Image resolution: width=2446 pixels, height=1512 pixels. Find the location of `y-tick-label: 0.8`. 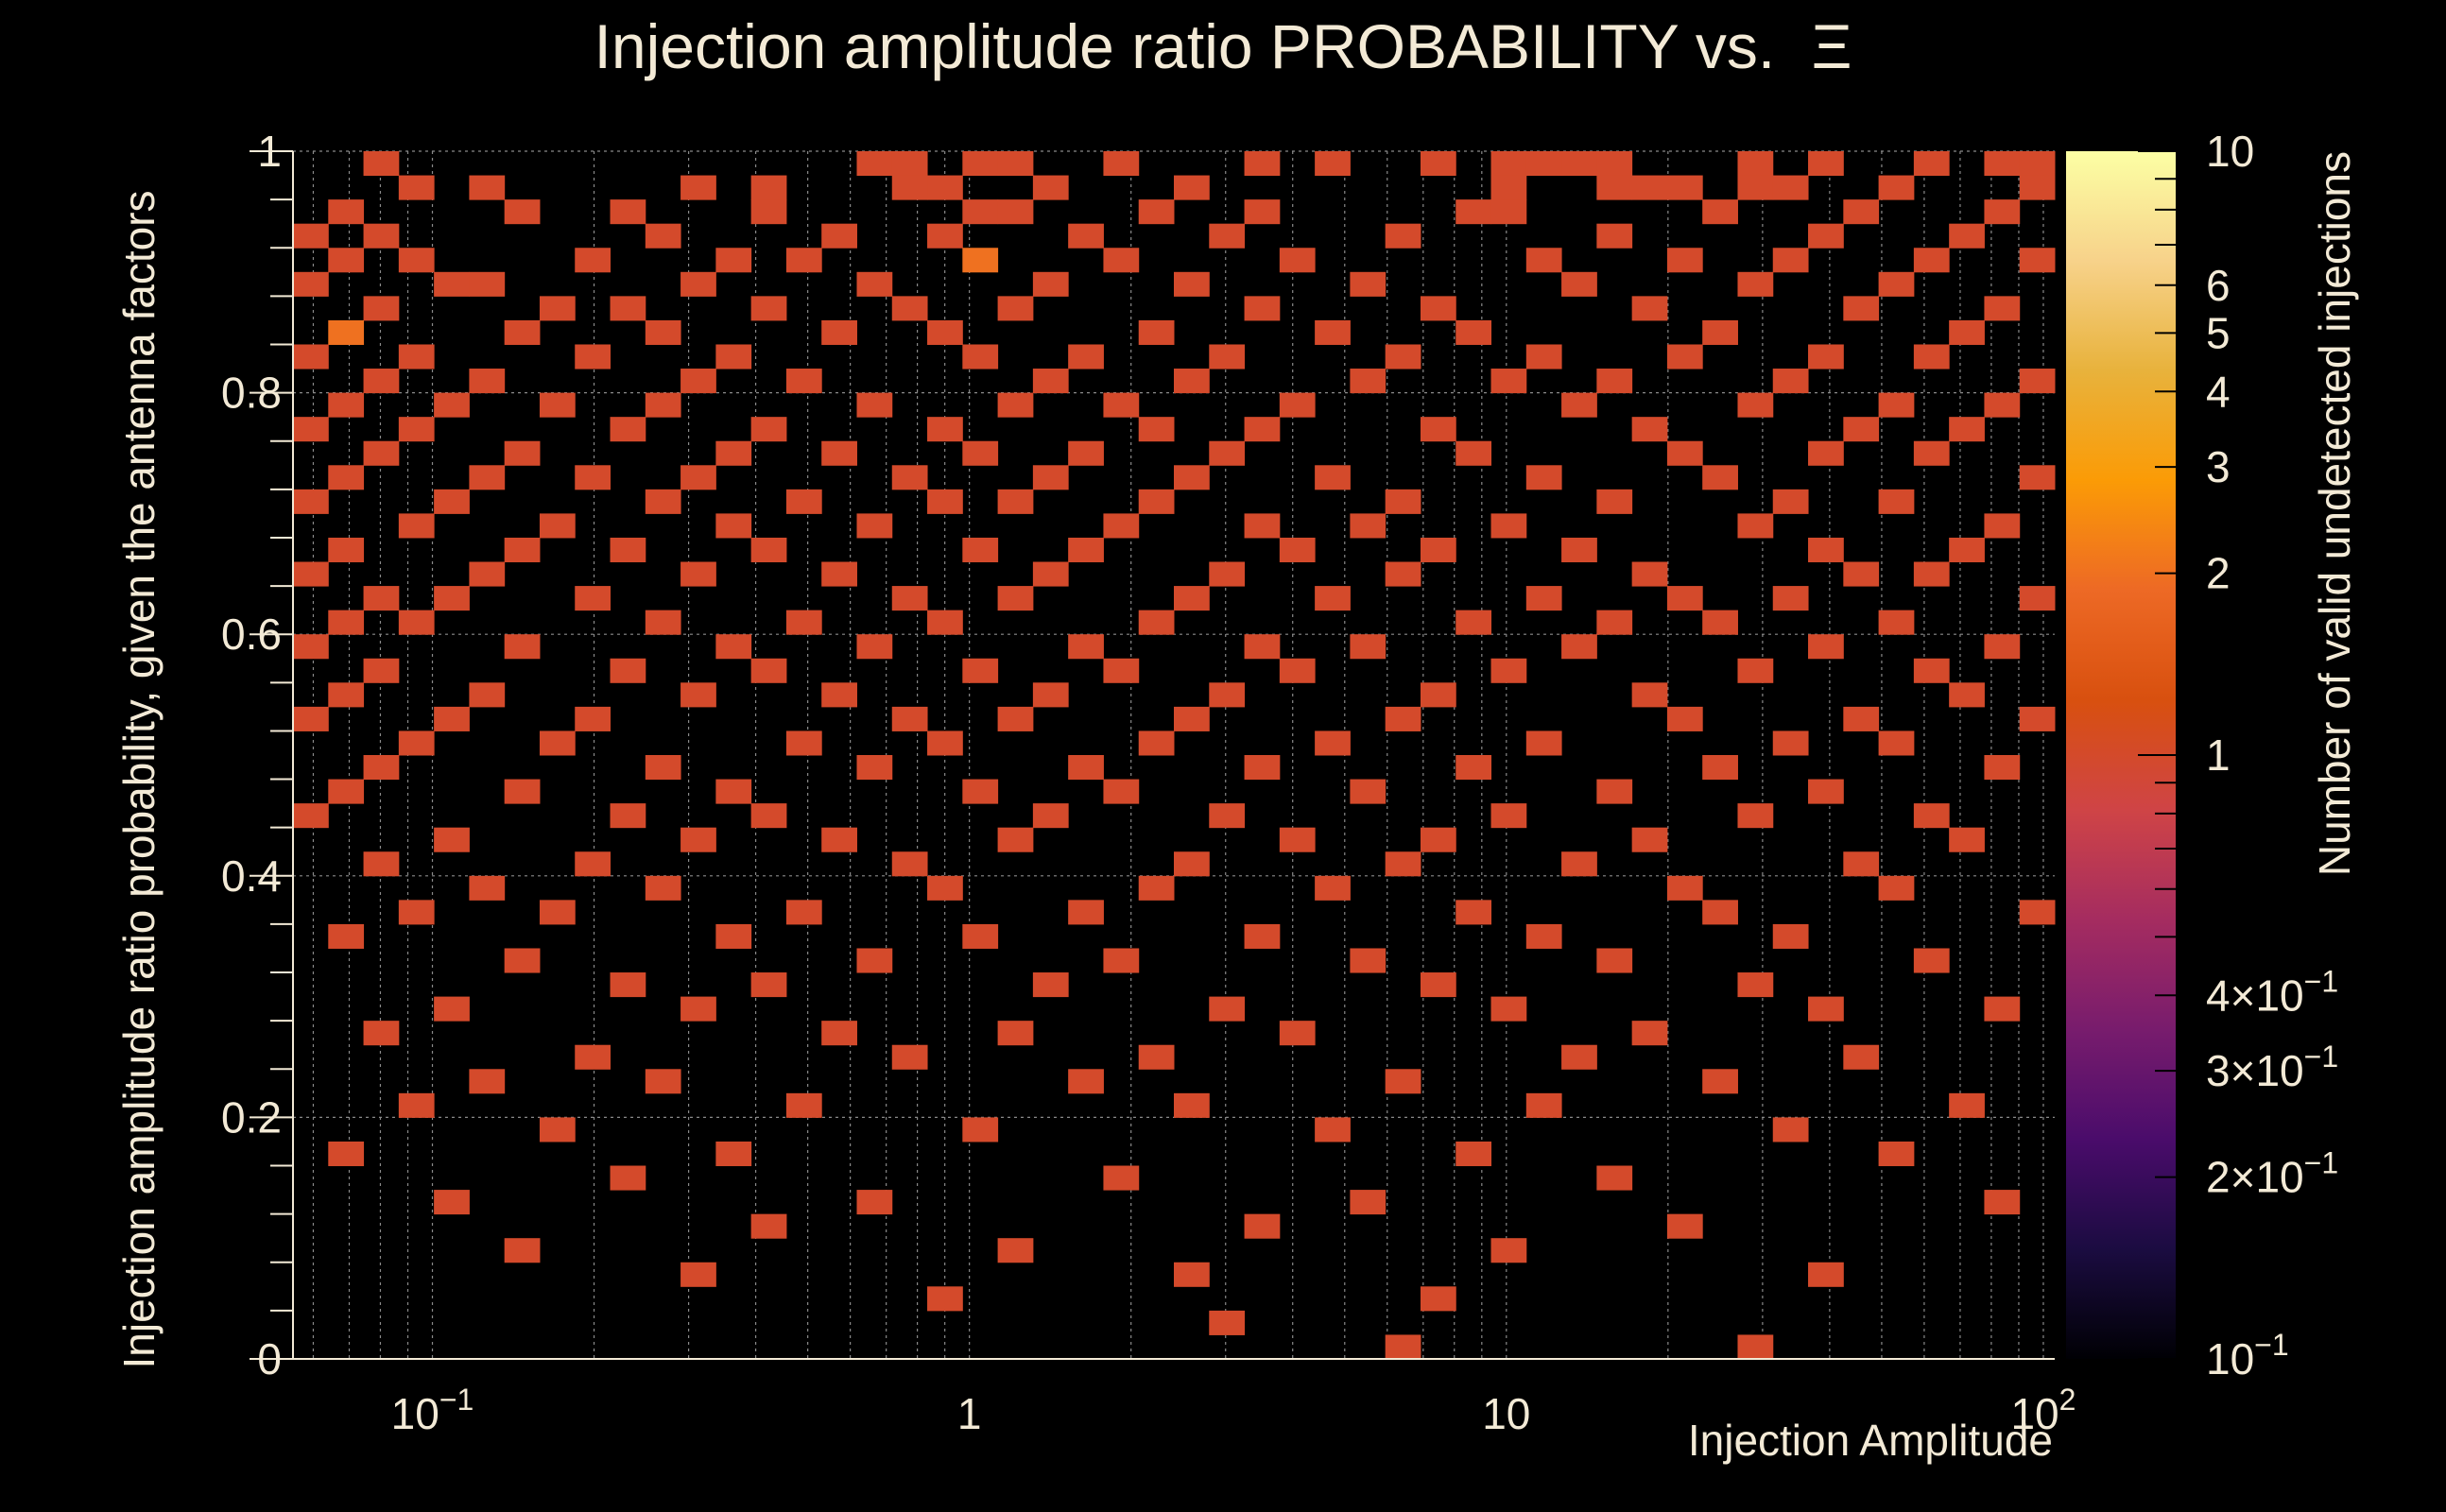

y-tick-label: 0.8 is located at coordinates (251, 393).